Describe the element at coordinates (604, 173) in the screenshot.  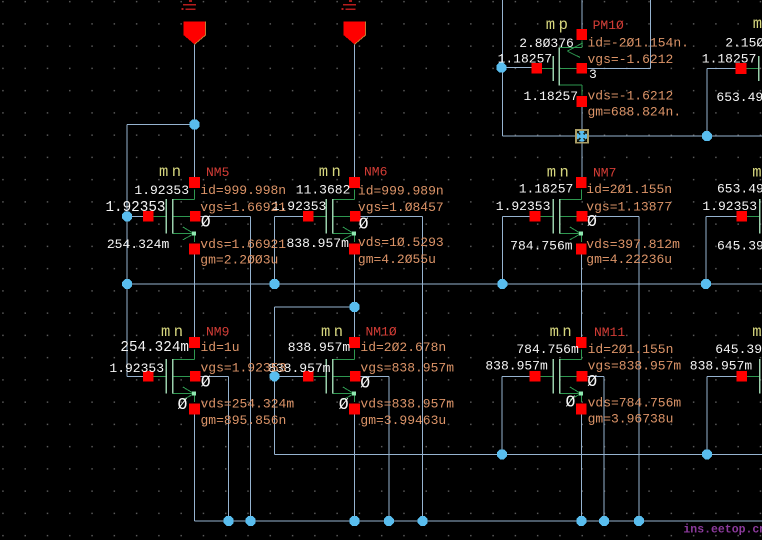
I see `svg-text: NM7` at that location.